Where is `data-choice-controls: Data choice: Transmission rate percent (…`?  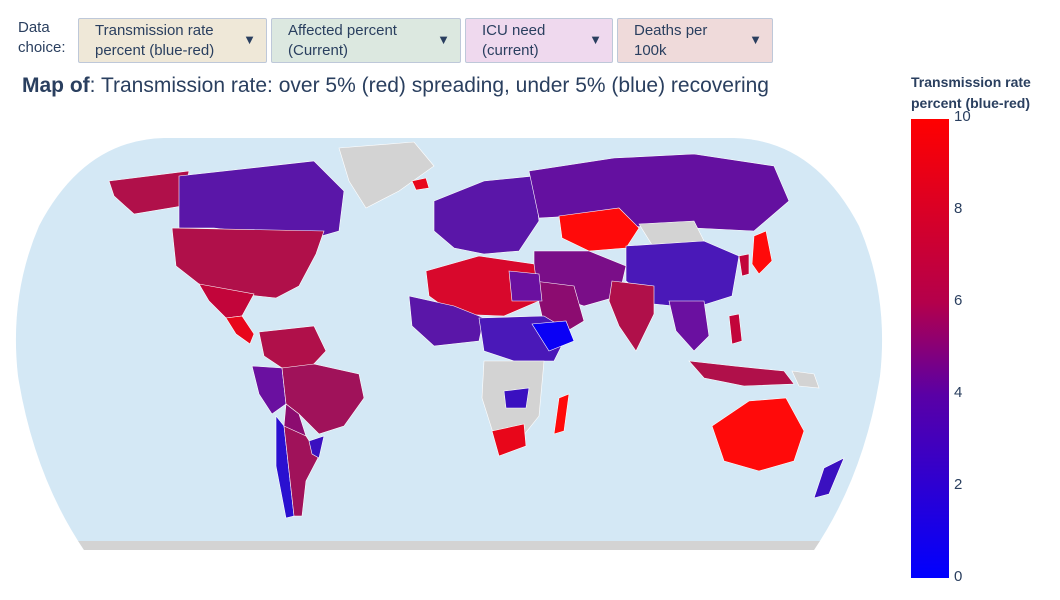
data-choice-controls: Data choice: Transmission rate percent (… is located at coordinates (397, 40).